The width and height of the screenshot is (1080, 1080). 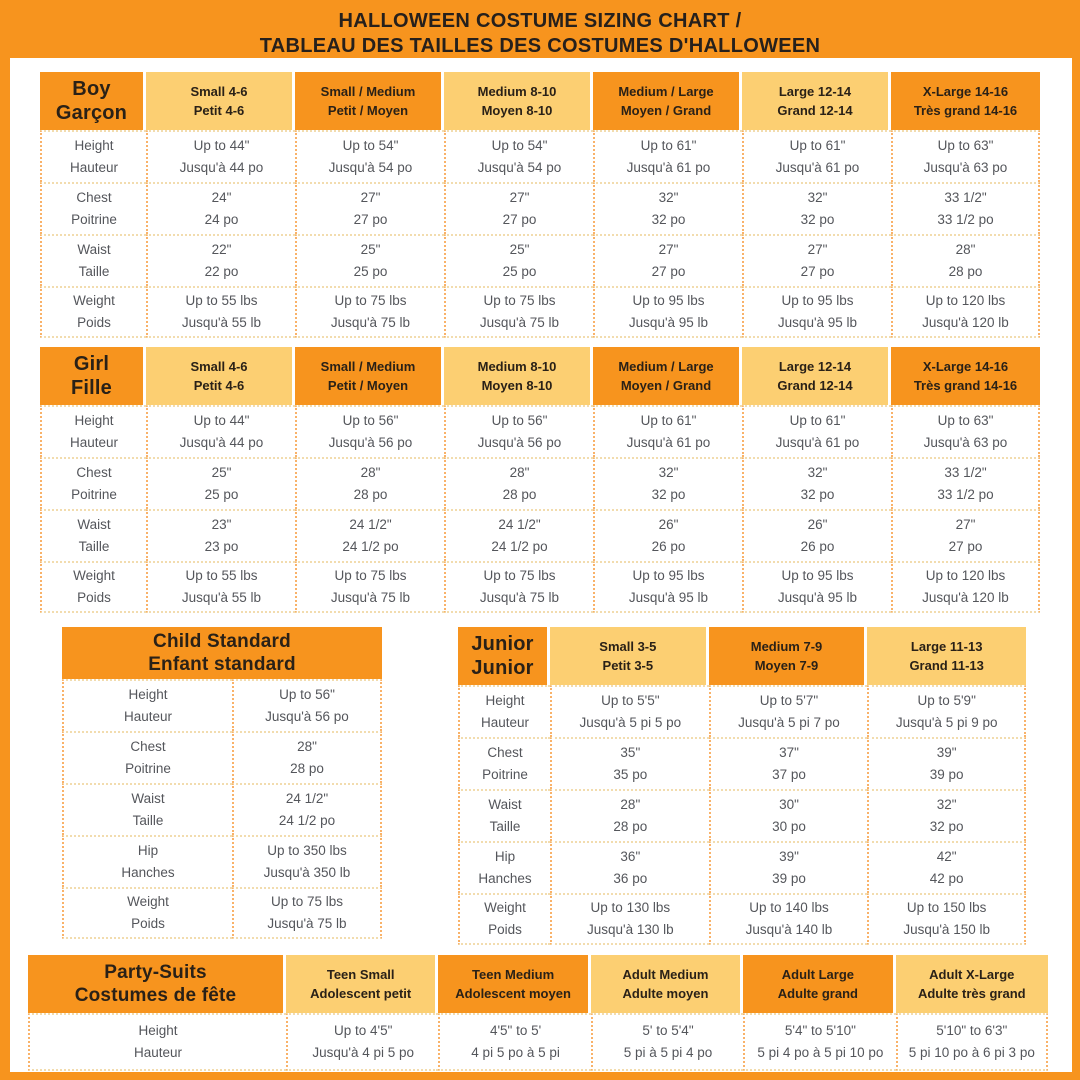 What do you see at coordinates (630, 752) in the screenshot?
I see `cell-text-line: 35"` at bounding box center [630, 752].